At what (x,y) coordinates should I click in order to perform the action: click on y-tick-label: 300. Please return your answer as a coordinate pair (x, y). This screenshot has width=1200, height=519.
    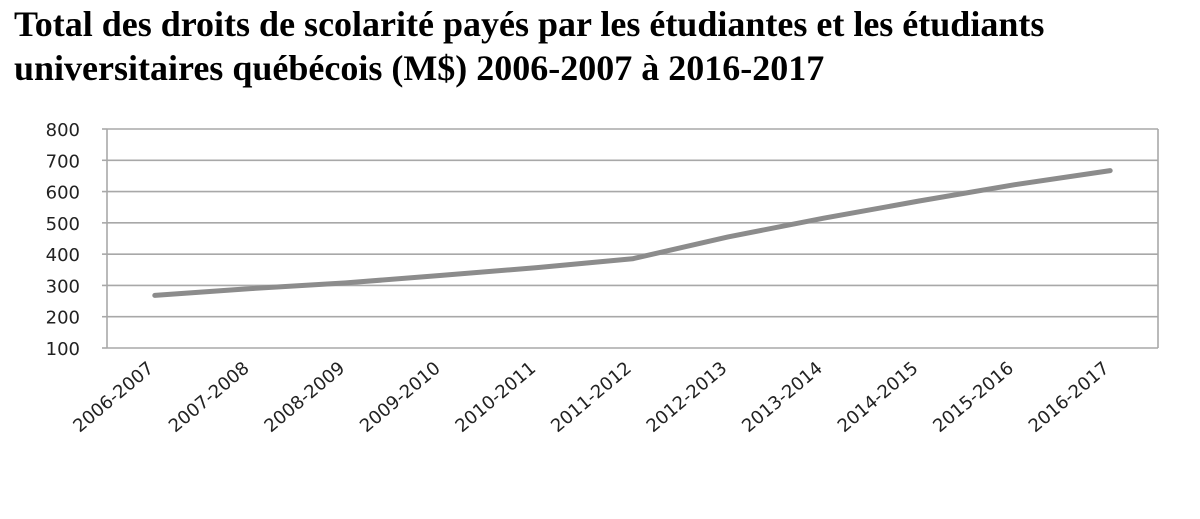
    Looking at the image, I should click on (63, 286).